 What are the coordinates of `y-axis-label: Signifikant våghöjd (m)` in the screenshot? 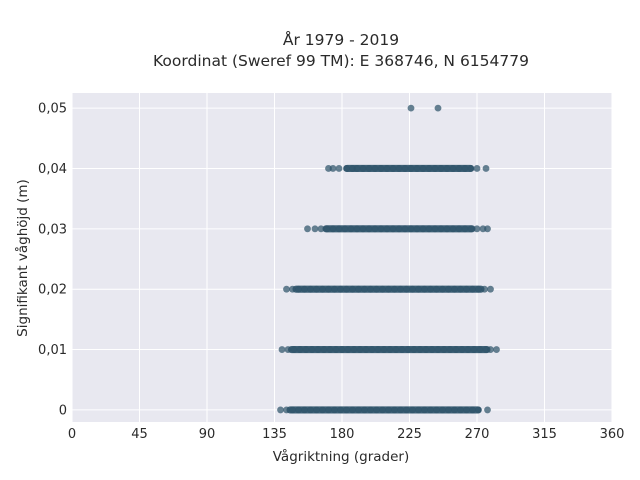 It's located at (22, 258).